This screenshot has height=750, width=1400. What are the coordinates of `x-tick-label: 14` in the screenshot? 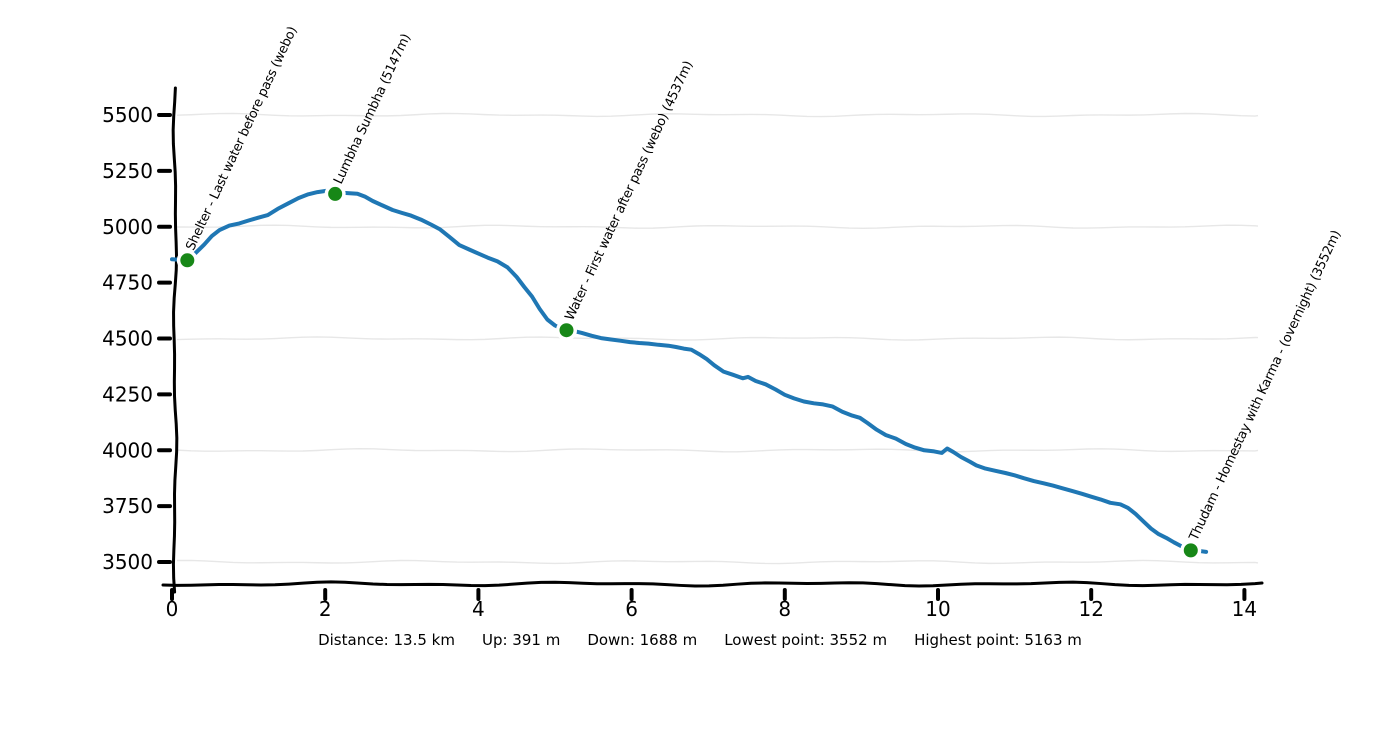 It's located at (1244, 609).